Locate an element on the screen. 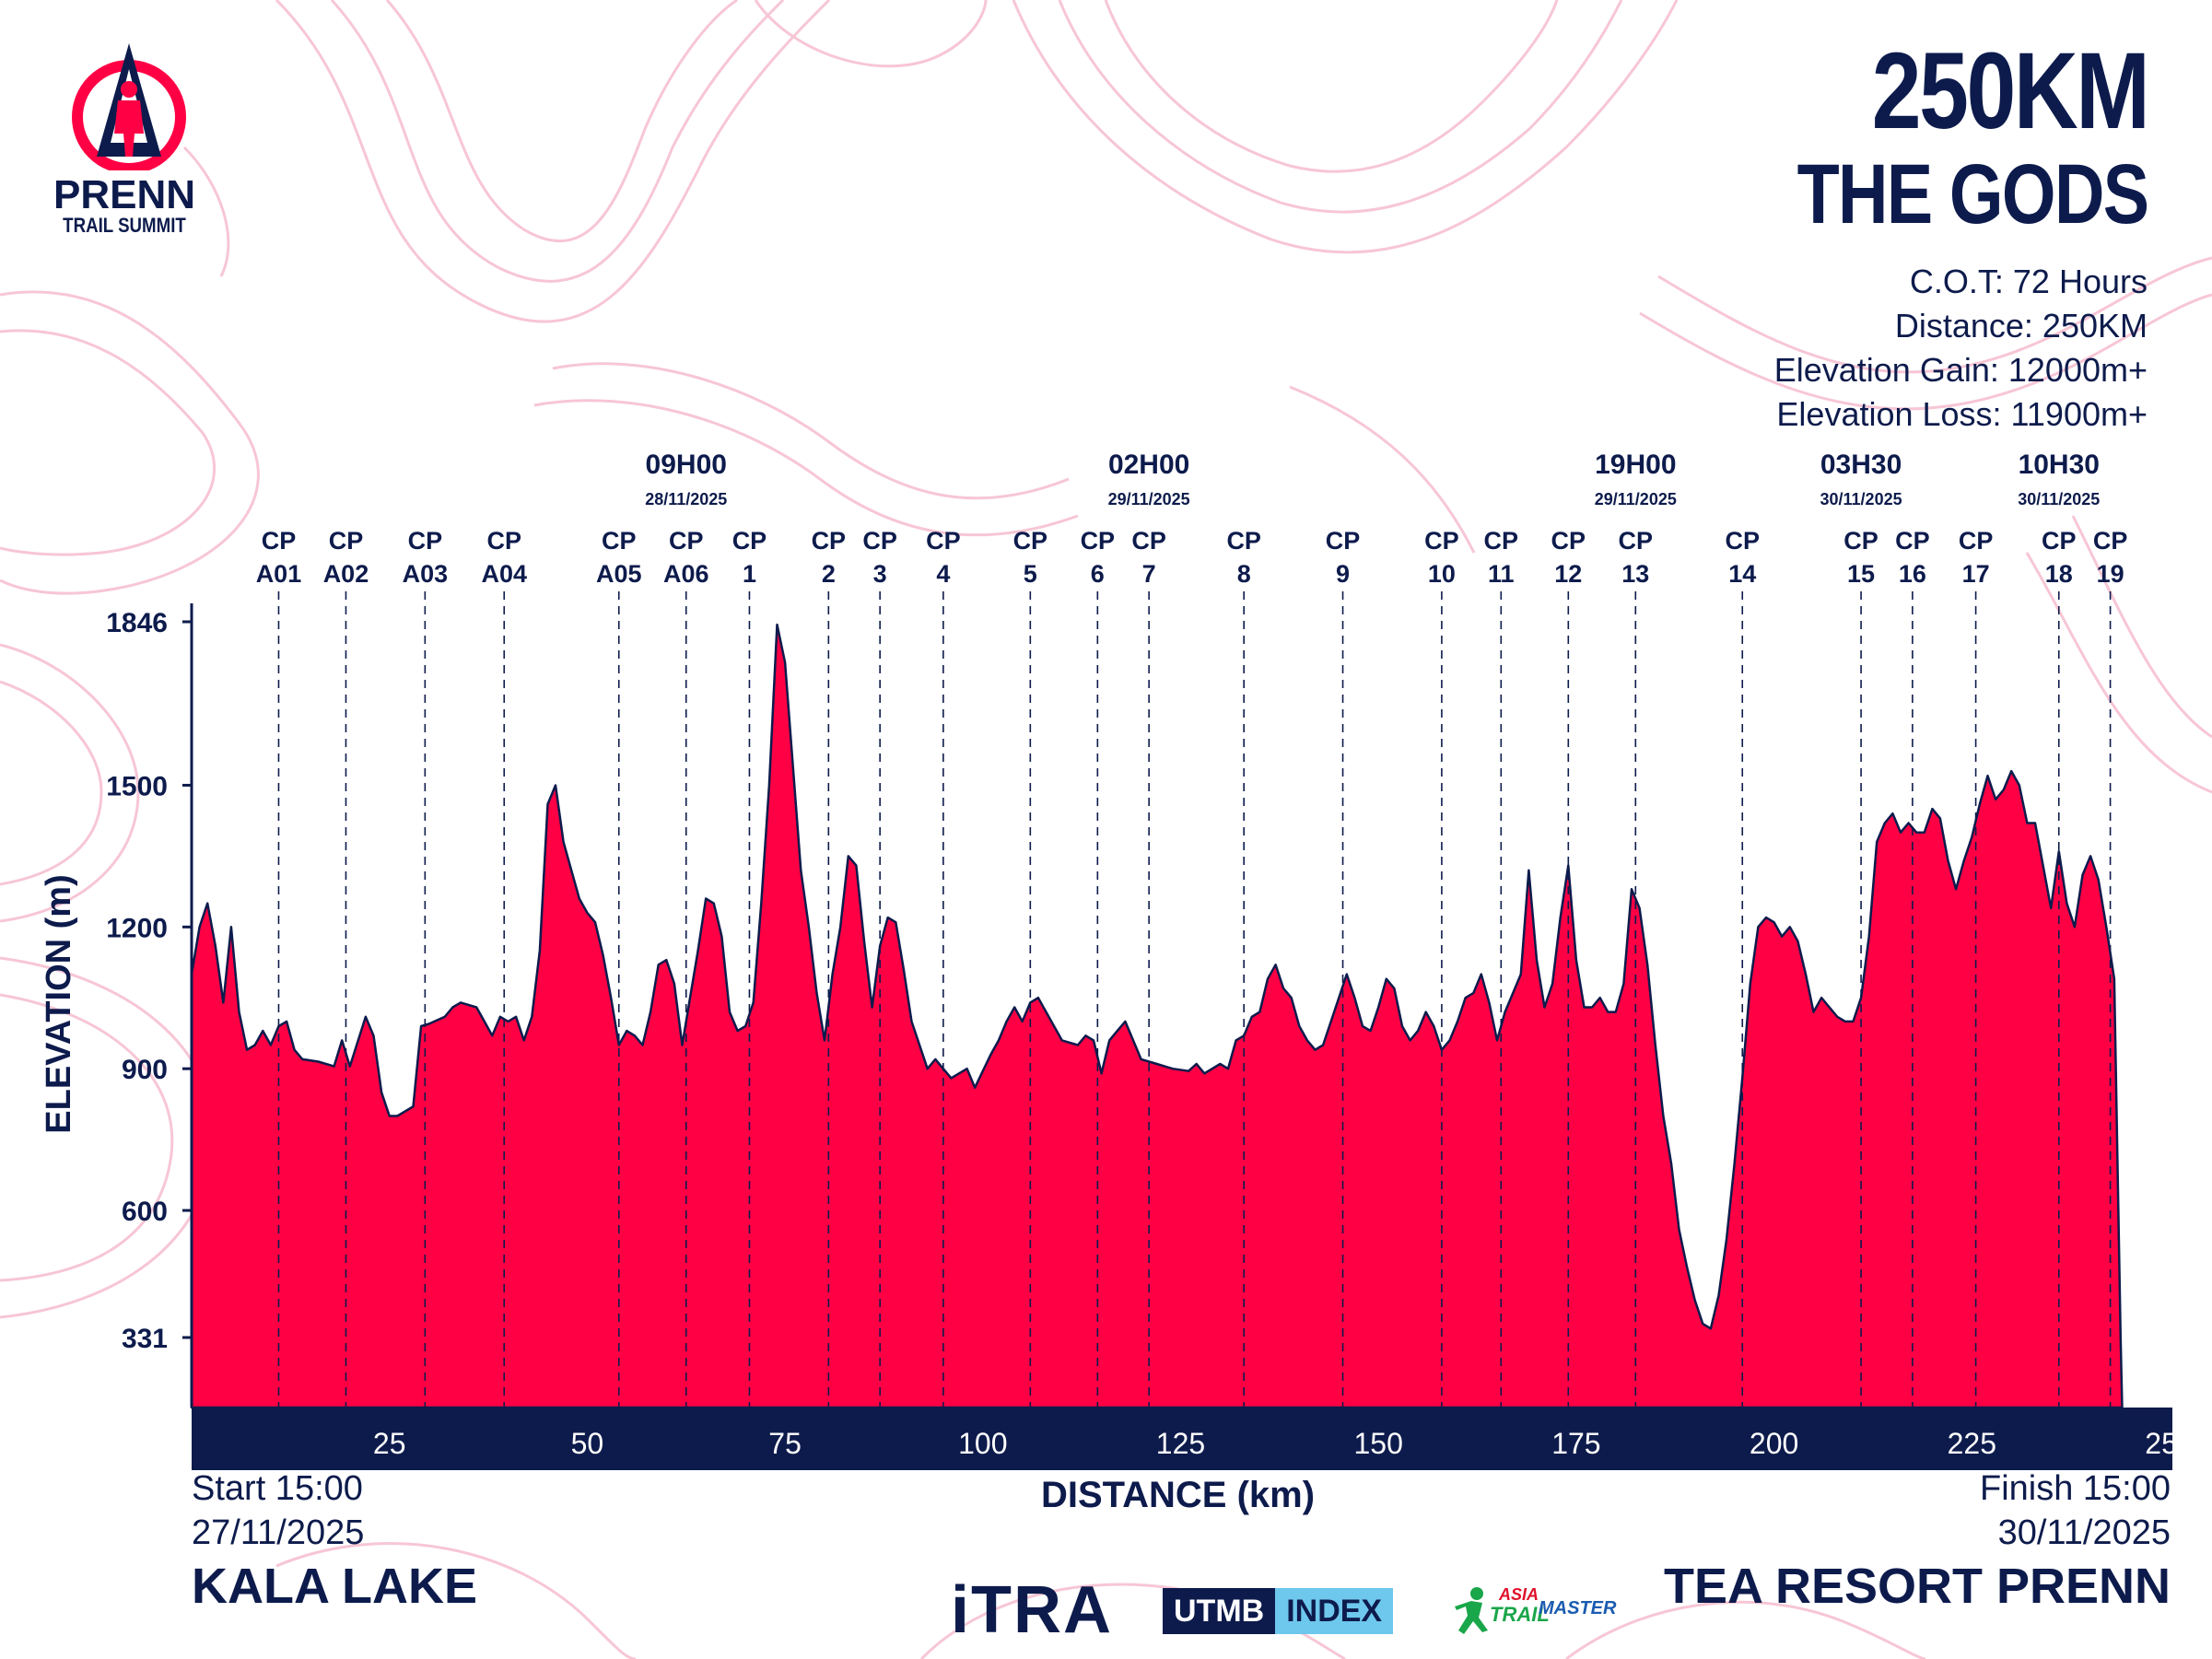  logo-subtitle: TRAIL SUMMIT is located at coordinates (124, 225).